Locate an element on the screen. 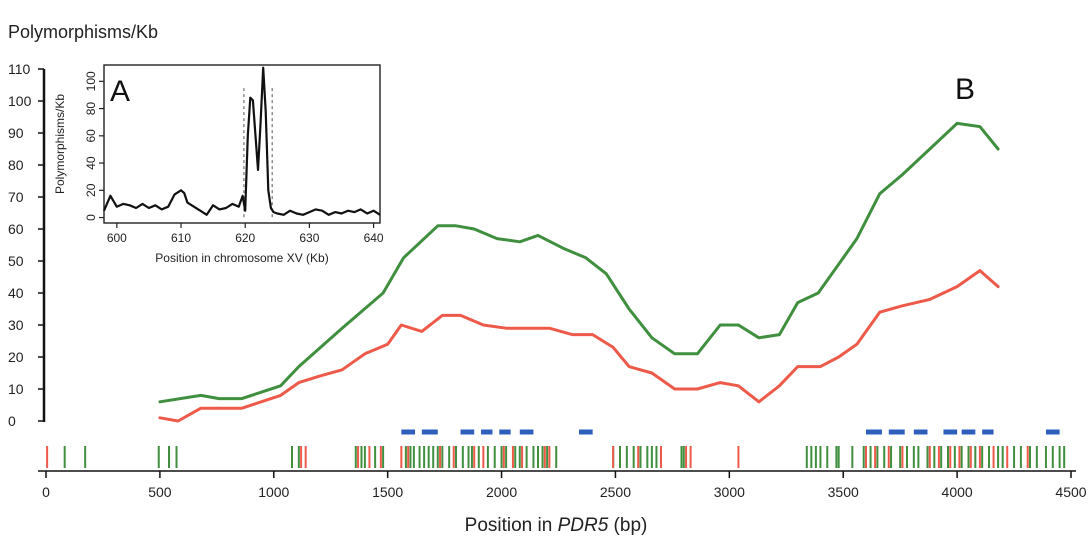 This screenshot has height=538, width=1092. panel-label-a: A is located at coordinates (120, 91).